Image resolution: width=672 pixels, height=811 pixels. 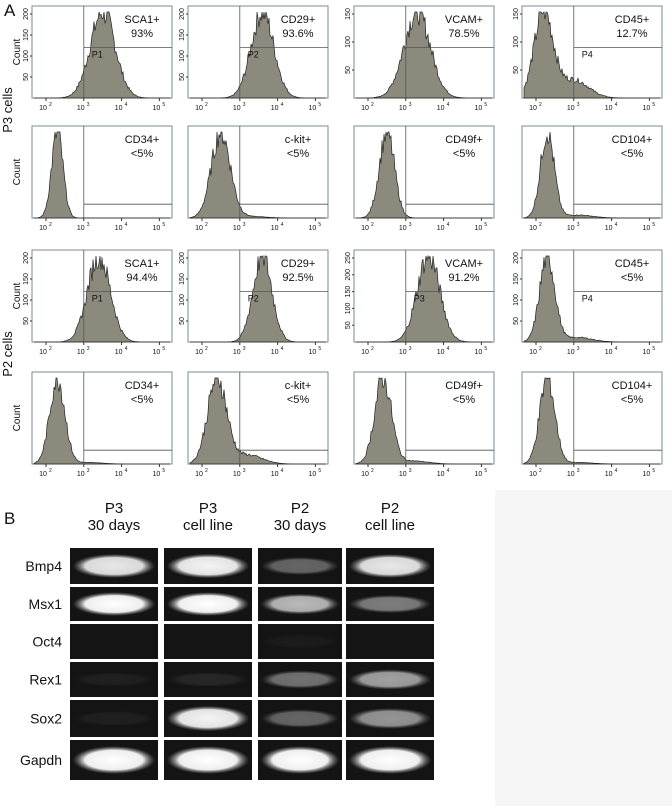 What do you see at coordinates (46, 719) in the screenshot?
I see `gene-label: Sox2` at bounding box center [46, 719].